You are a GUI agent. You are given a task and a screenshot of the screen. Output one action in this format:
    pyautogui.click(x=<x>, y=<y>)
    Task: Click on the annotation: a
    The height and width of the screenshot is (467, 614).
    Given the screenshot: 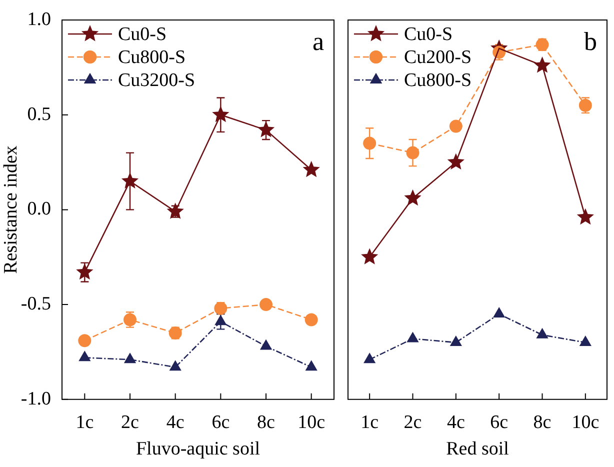 What is the action you would take?
    pyautogui.click(x=318, y=41)
    